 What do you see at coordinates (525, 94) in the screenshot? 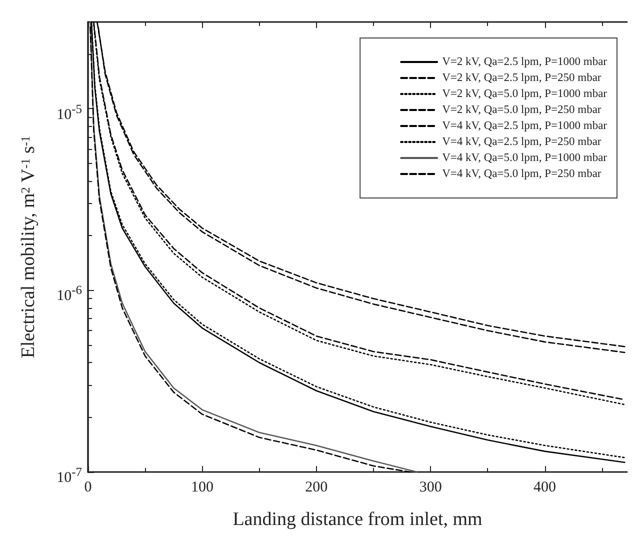
I see `legend-label: V=2 kV, Qa=5.0 lpm, P=1000 mbar` at bounding box center [525, 94].